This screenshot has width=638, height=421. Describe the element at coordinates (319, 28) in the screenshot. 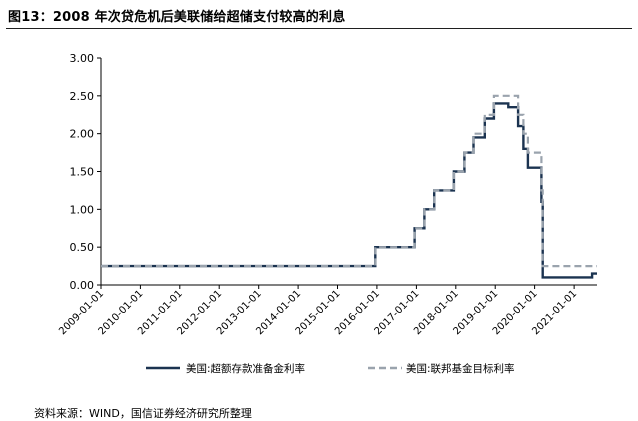

I see `title-rule` at that location.